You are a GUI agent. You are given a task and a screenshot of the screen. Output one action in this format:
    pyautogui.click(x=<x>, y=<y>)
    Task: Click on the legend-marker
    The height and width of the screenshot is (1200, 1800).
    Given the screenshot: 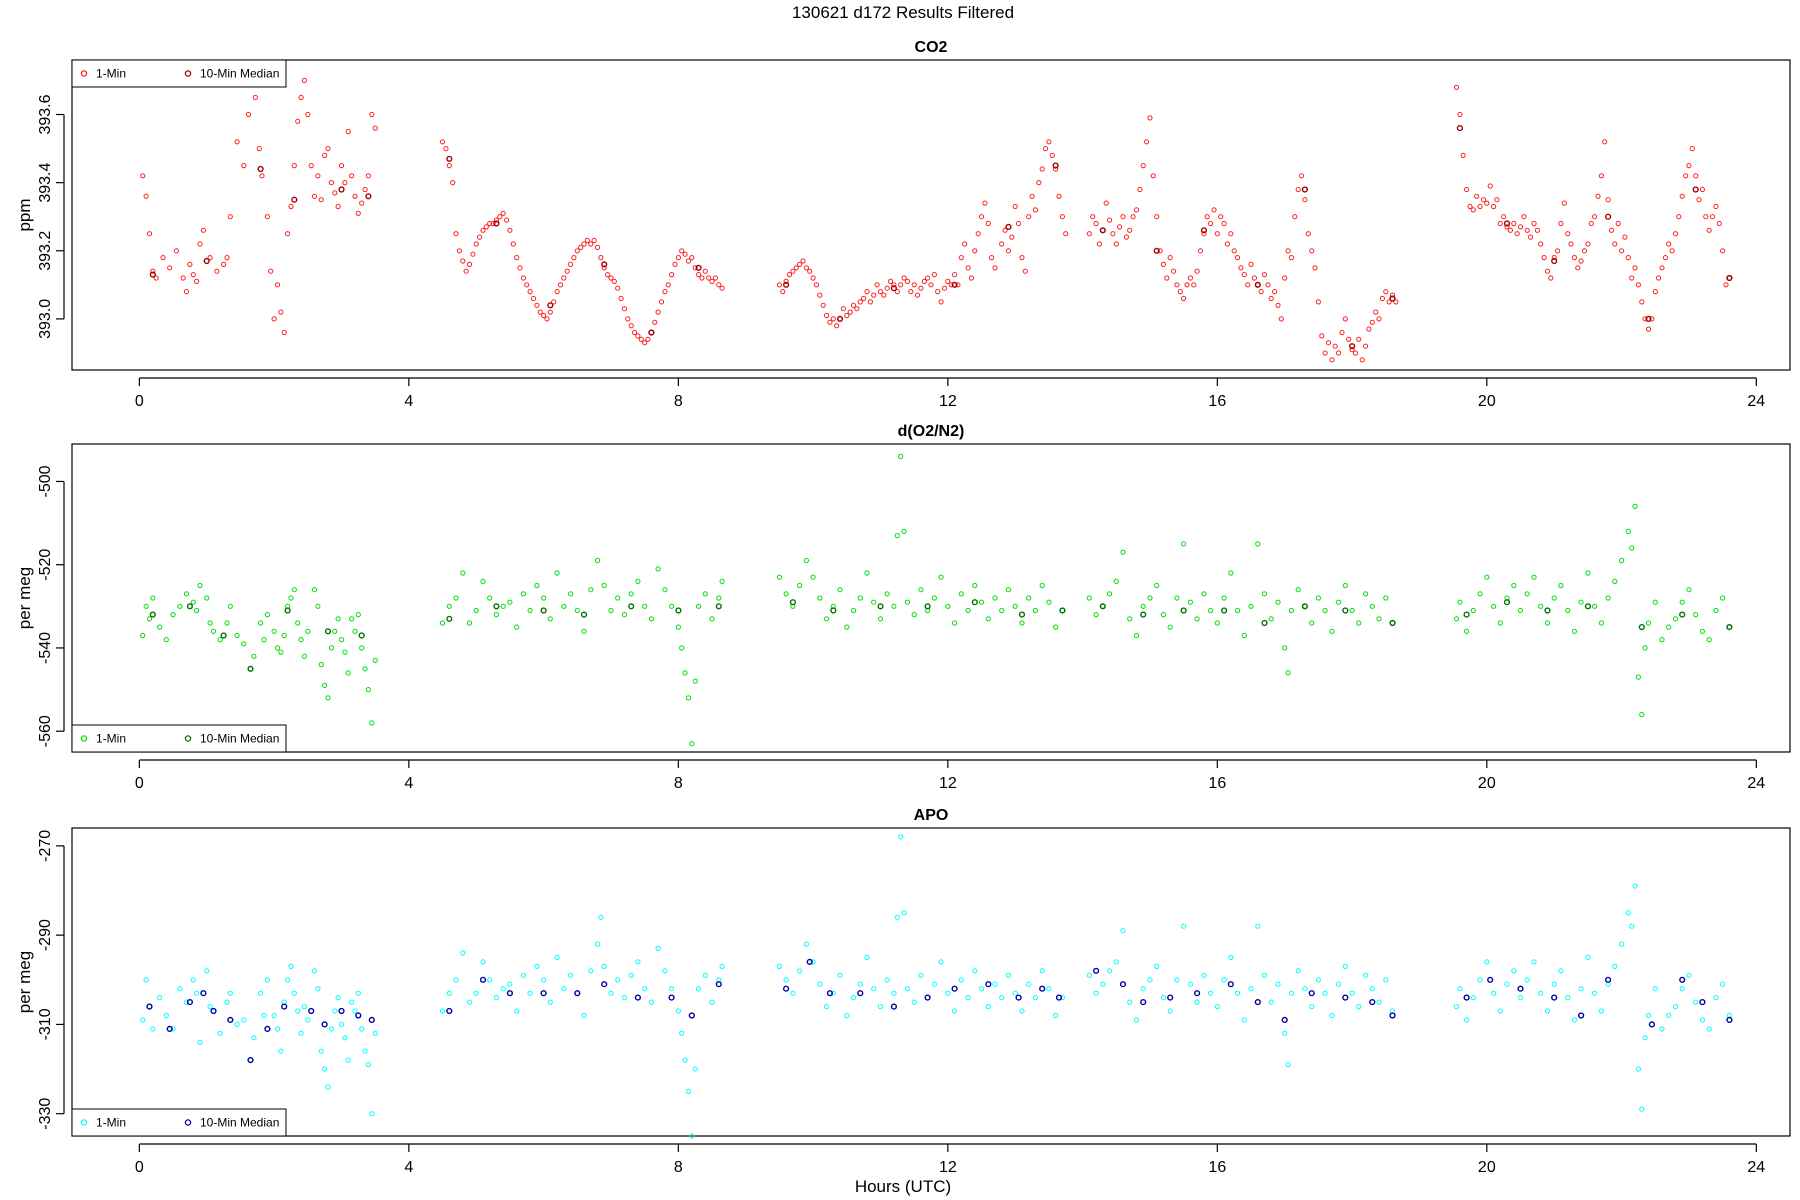 What is the action you would take?
    pyautogui.click(x=188, y=738)
    